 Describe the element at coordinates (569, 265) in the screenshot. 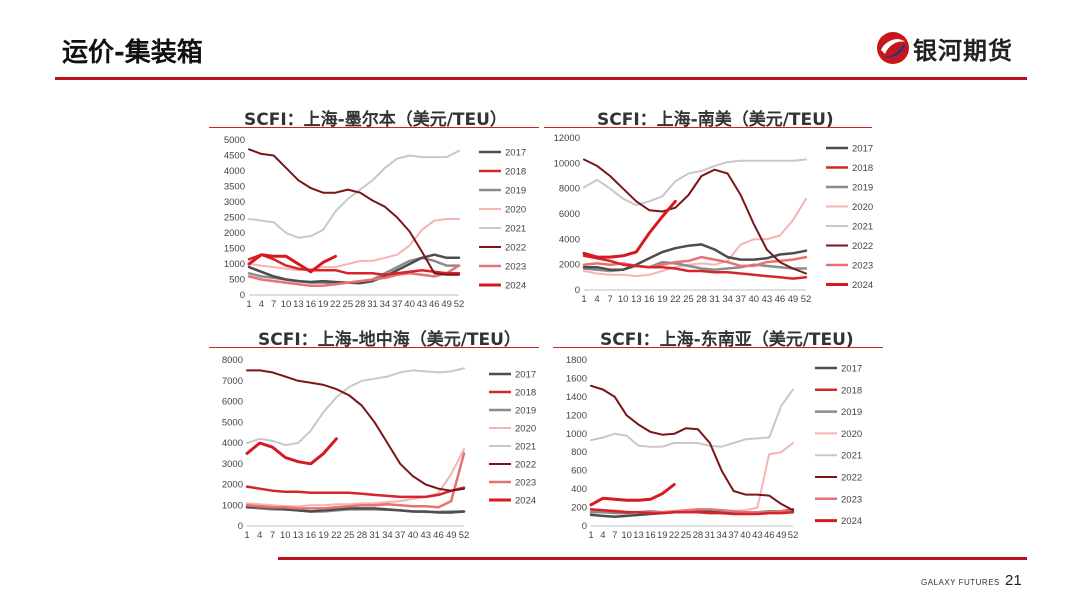

I see `y-tick-label: 2000` at that location.